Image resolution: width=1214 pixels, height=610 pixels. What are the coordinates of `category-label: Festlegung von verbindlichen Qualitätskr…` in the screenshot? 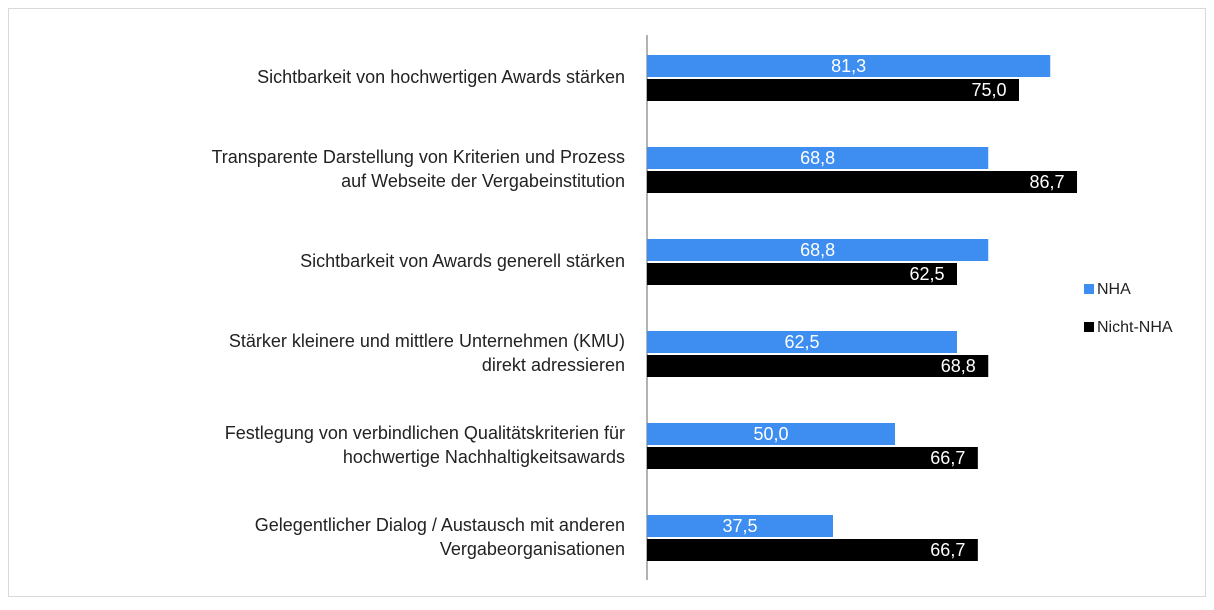 It's located at (425, 445).